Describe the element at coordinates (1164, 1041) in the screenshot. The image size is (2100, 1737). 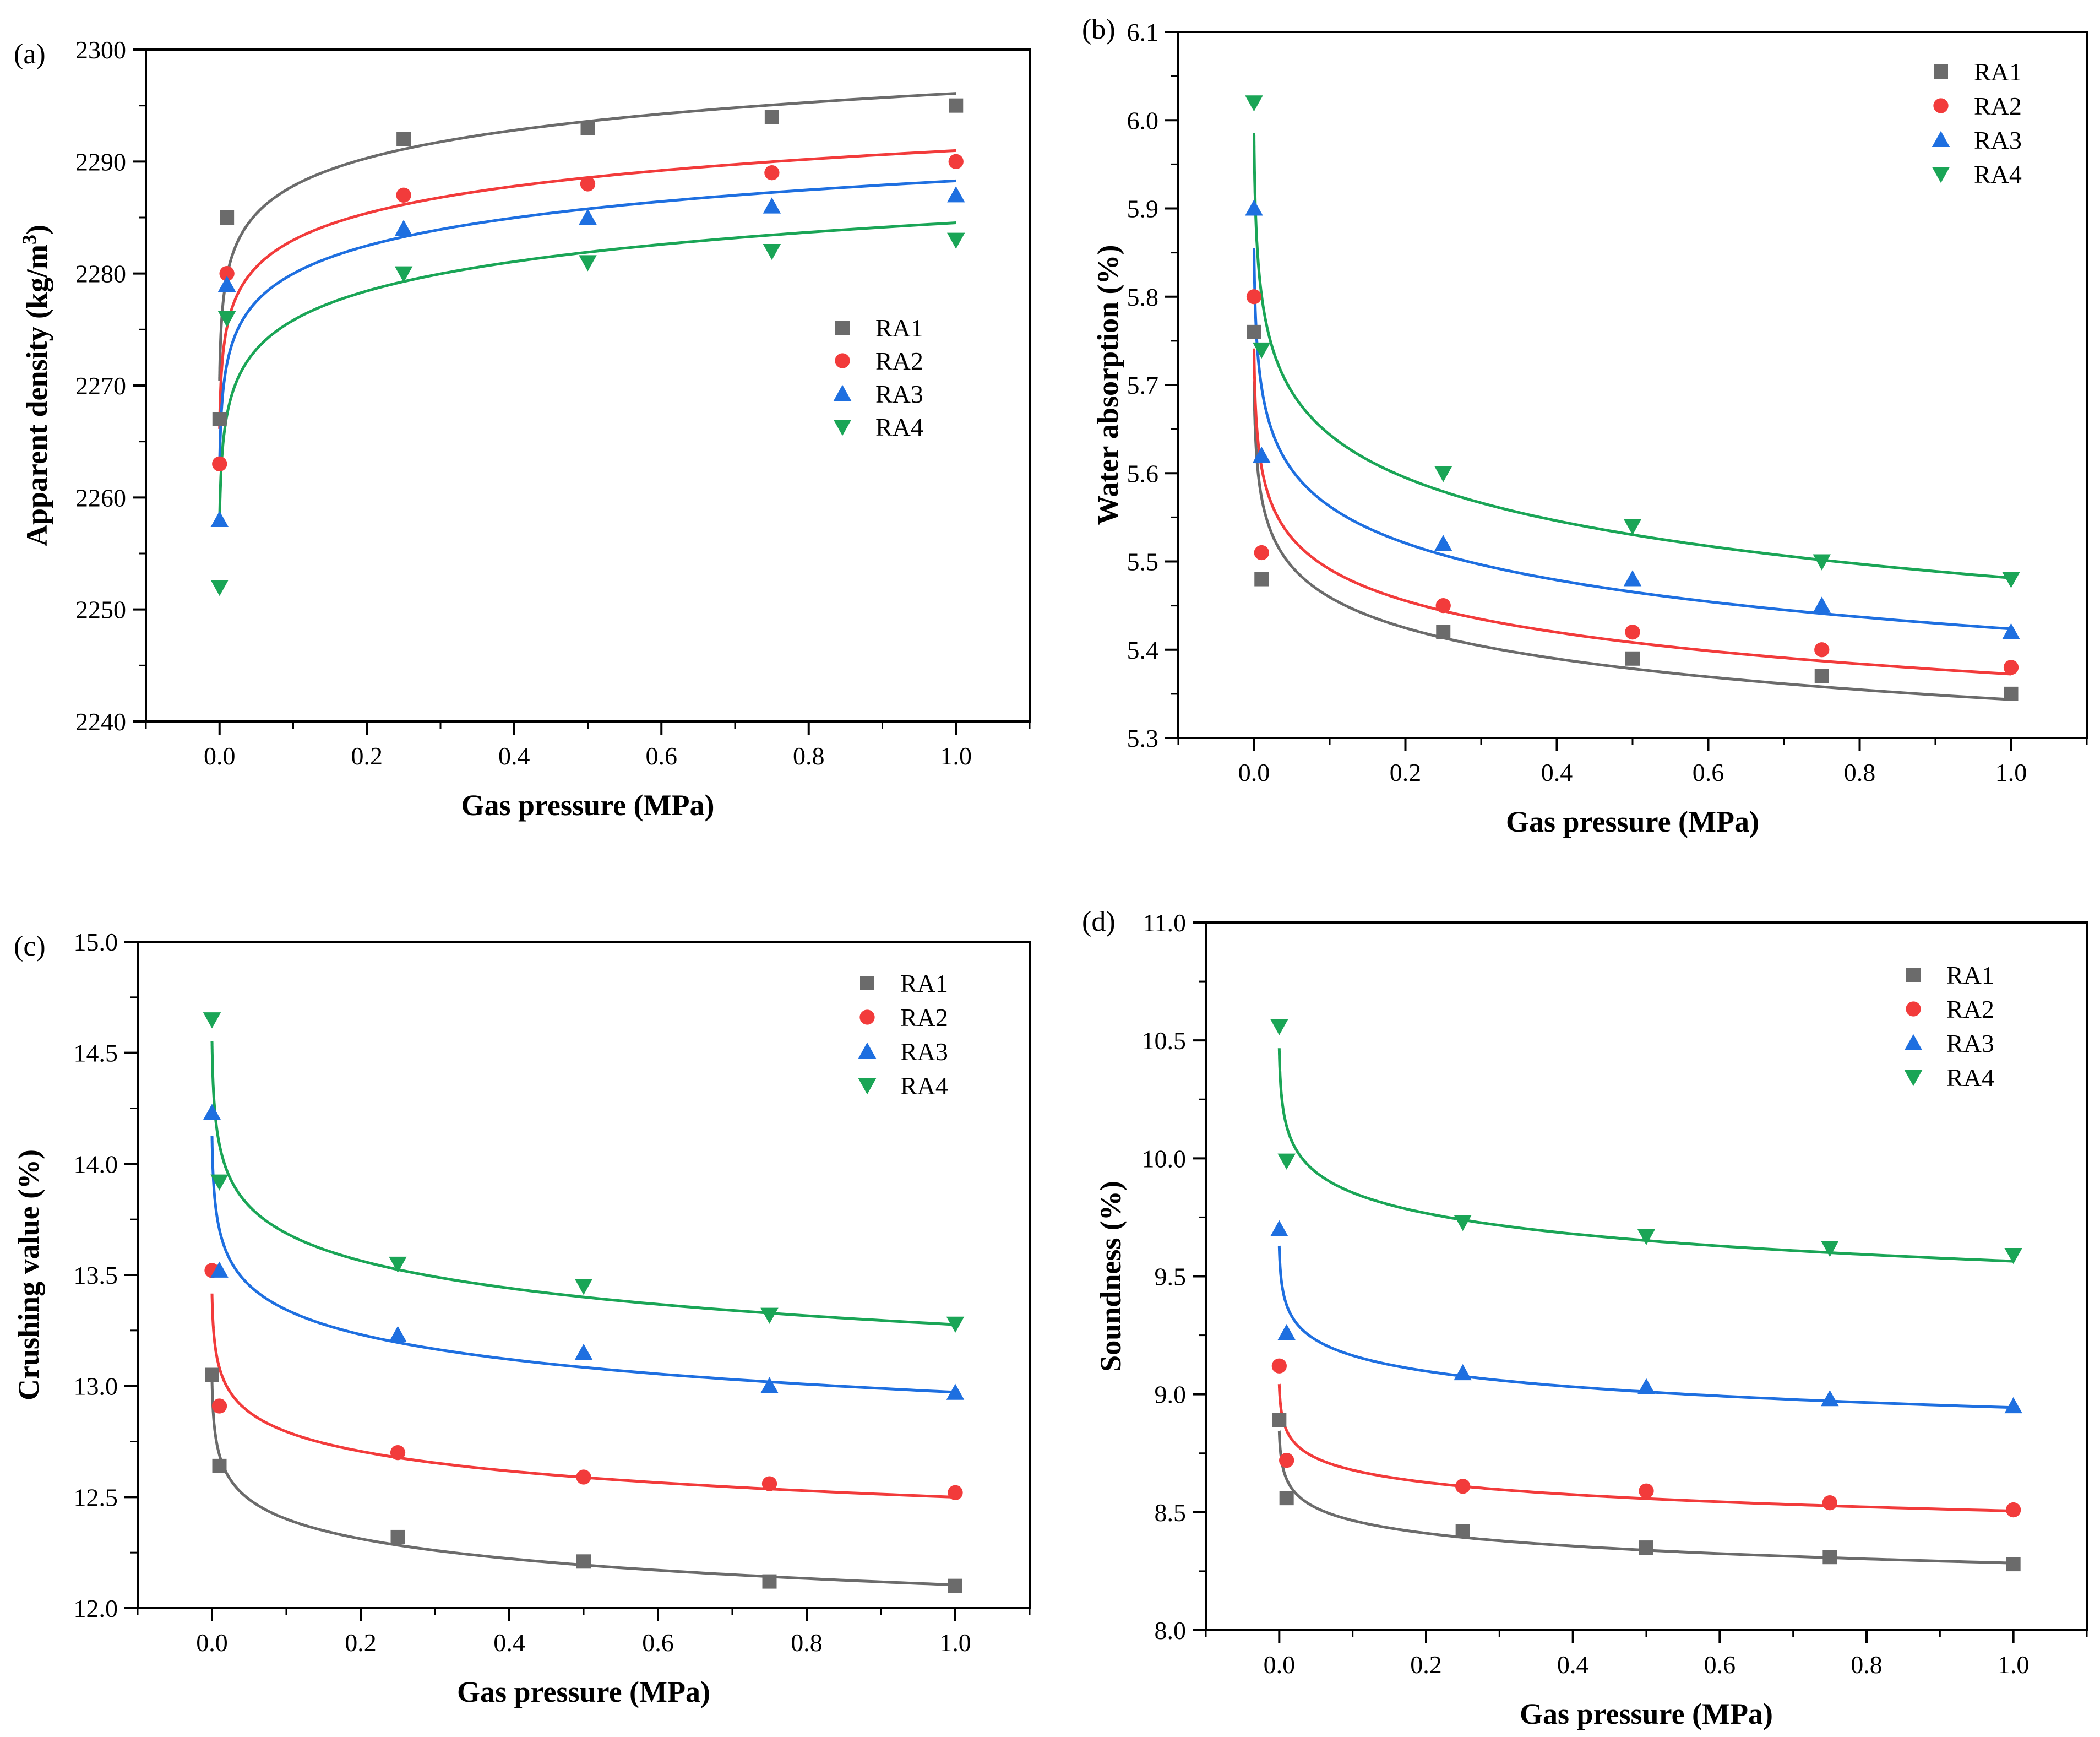
I see `y-tick-label: 10.5` at that location.